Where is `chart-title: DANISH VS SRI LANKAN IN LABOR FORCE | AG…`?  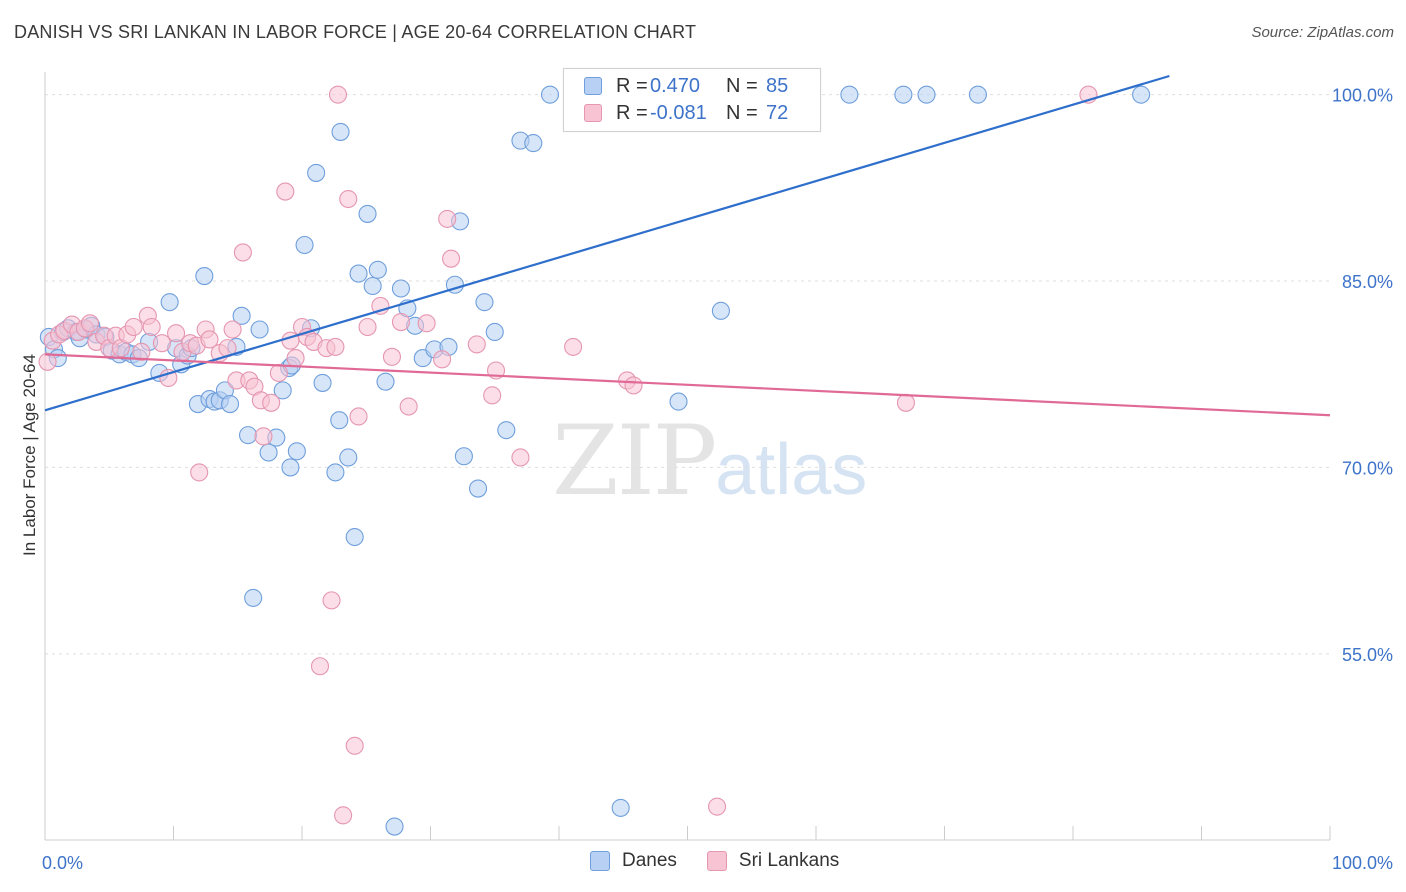
chart-title: DANISH VS SRI LANKAN IN LABOR FORCE | AG… is located at coordinates (355, 32).